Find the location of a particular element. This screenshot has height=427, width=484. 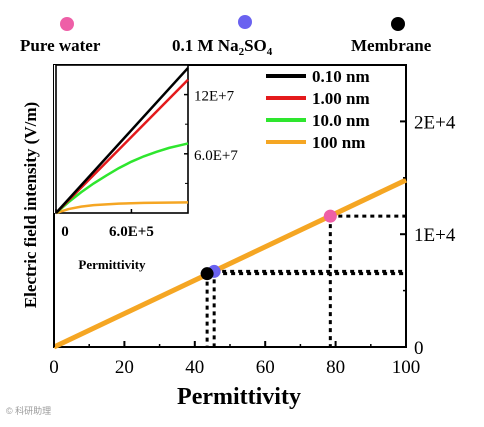

legend-dot-pure-water is located at coordinates (67, 24).